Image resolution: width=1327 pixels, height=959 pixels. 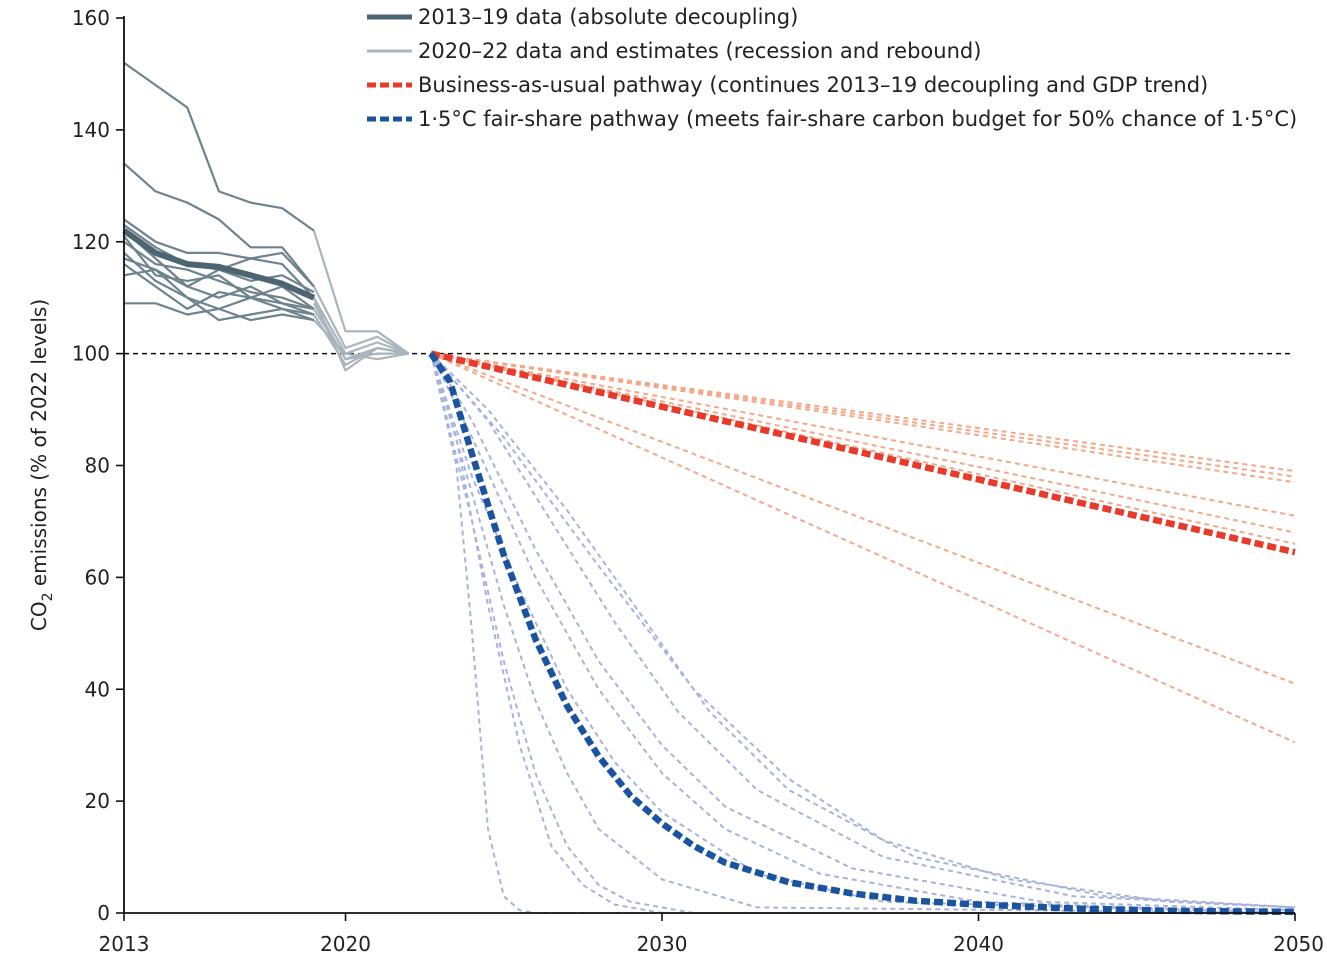 I want to click on y-tick-label: 60, so click(x=97, y=577).